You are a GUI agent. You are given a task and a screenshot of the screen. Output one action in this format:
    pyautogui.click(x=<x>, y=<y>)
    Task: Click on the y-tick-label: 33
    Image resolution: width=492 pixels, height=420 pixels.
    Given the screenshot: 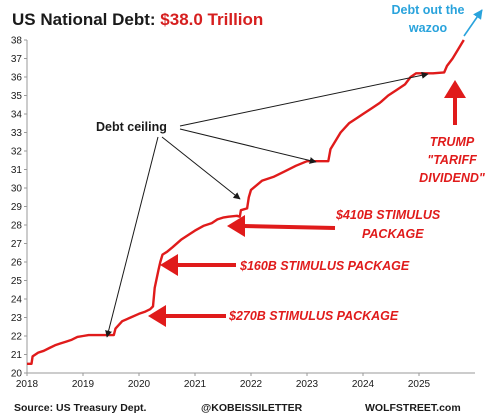 What is the action you would take?
    pyautogui.click(x=17, y=133)
    